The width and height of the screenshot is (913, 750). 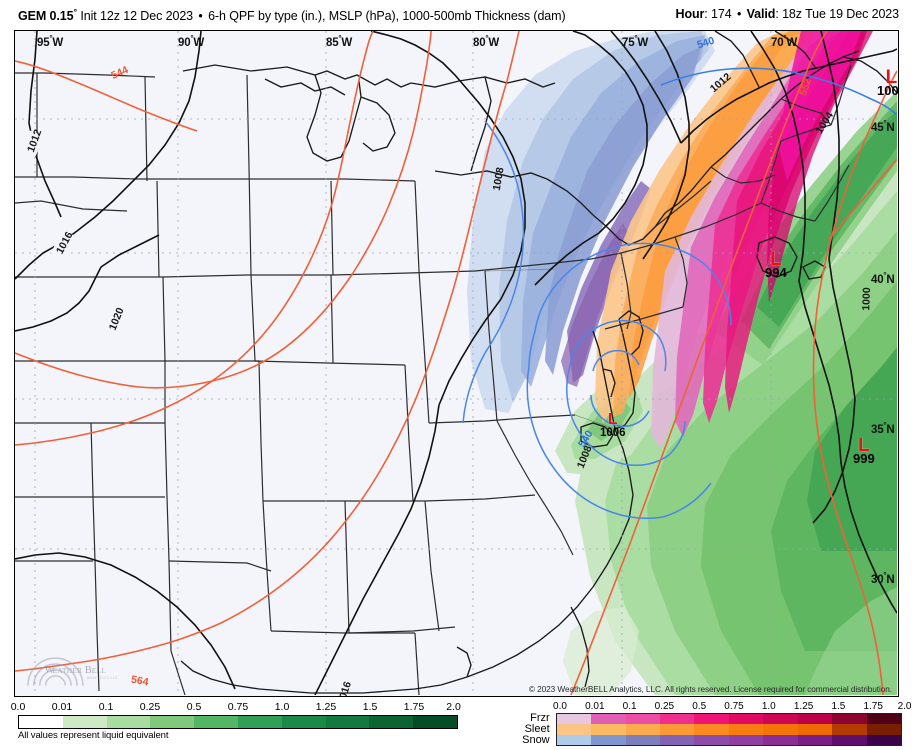 What do you see at coordinates (93, 735) in the screenshot?
I see `qpf-note: All values represent liquid equivalent` at bounding box center [93, 735].